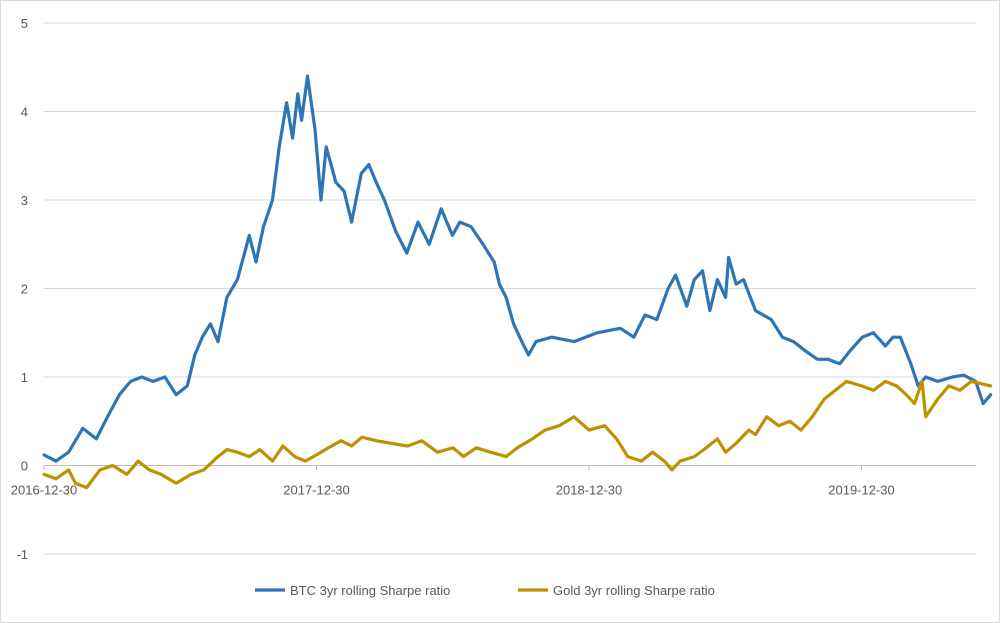 Image resolution: width=1000 pixels, height=623 pixels. Describe the element at coordinates (634, 590) in the screenshot. I see `legend-gold-label: Gold 3yr rolling Sharpe ratio` at that location.